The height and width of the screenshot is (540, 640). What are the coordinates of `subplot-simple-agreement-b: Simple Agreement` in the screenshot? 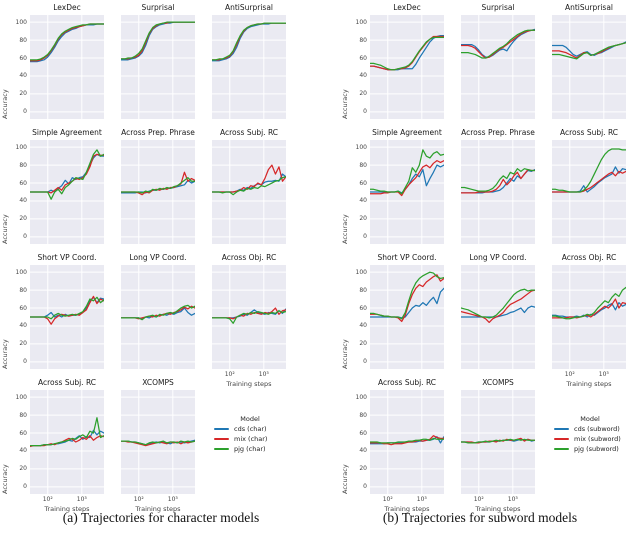 It's located at (407, 185).